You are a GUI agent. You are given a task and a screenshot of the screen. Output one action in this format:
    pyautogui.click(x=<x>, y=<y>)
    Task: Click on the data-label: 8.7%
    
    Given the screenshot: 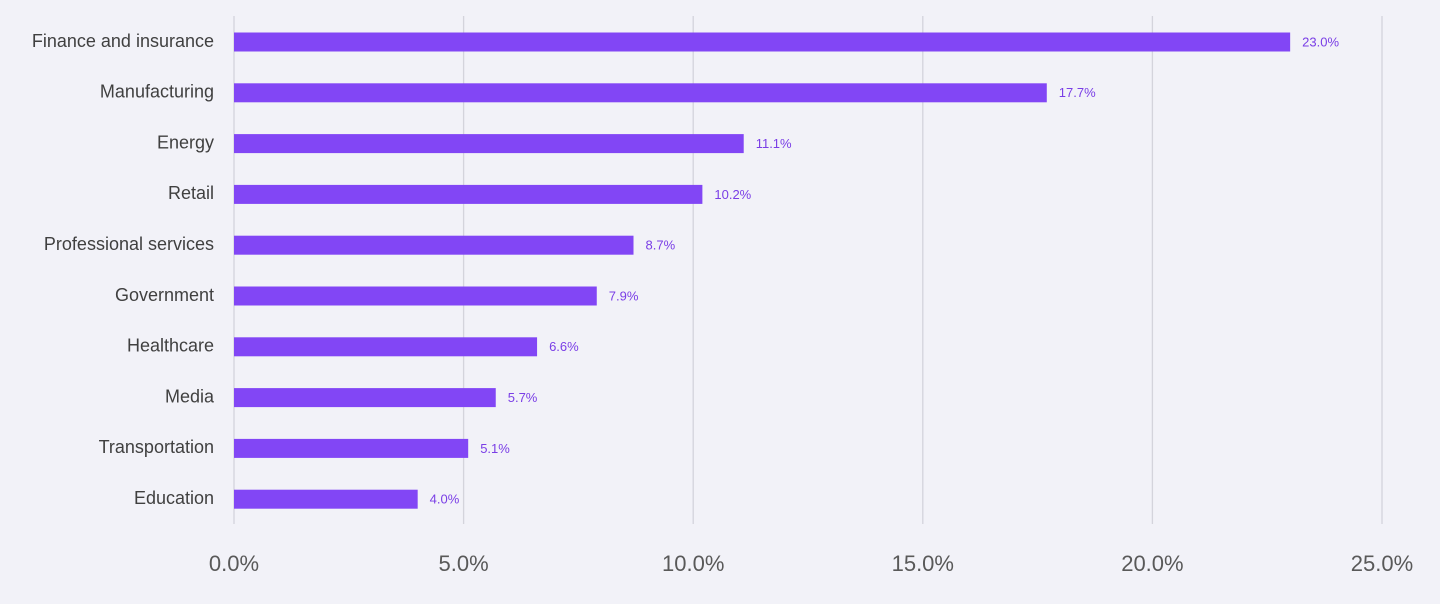 What is the action you would take?
    pyautogui.click(x=661, y=245)
    